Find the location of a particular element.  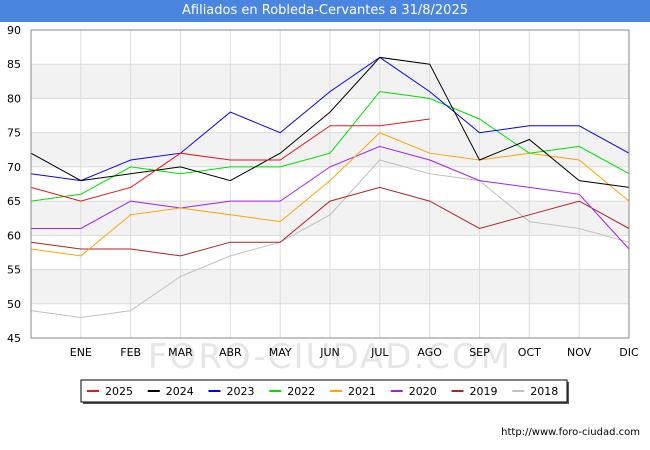

x-tick-label: MAR is located at coordinates (180, 352).